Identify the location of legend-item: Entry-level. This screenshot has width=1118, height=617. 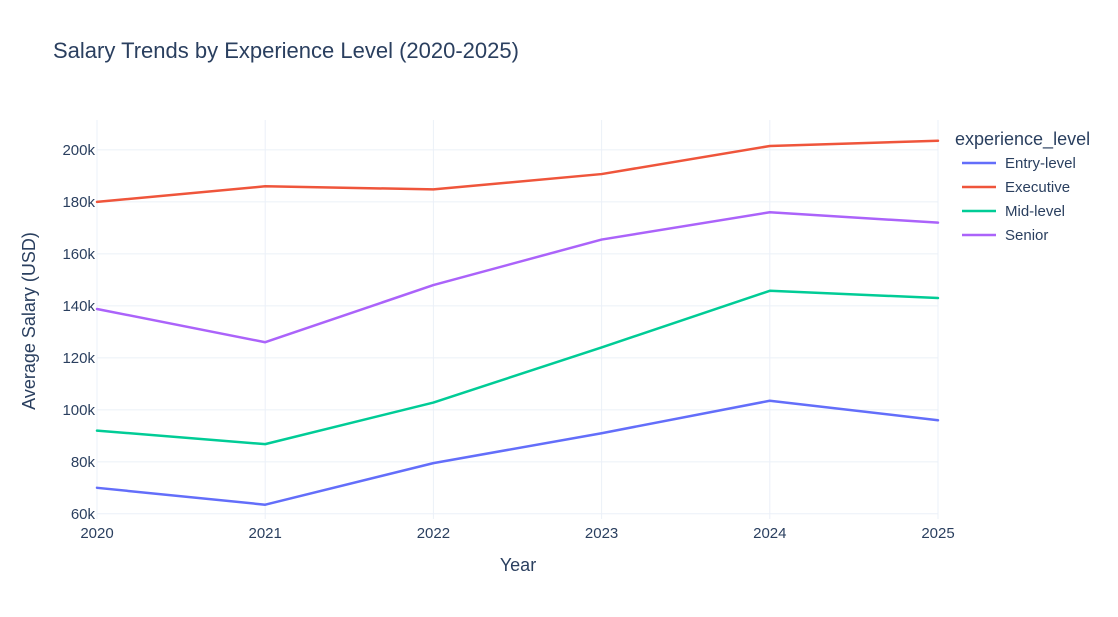
(1019, 163).